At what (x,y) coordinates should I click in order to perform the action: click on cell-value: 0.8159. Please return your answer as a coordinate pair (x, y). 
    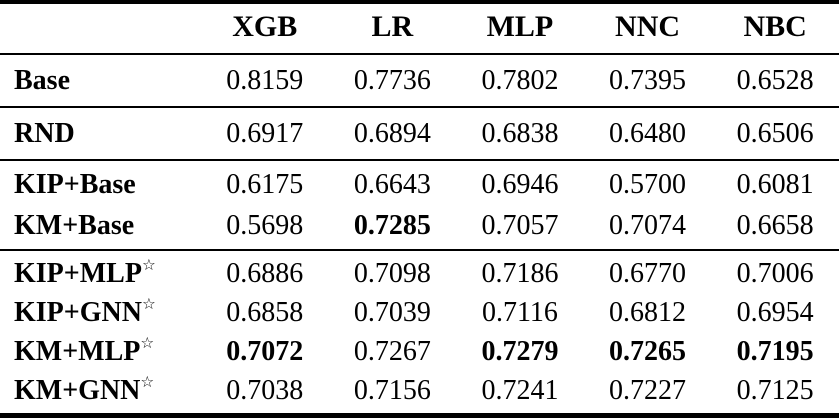
    Looking at the image, I should click on (265, 80).